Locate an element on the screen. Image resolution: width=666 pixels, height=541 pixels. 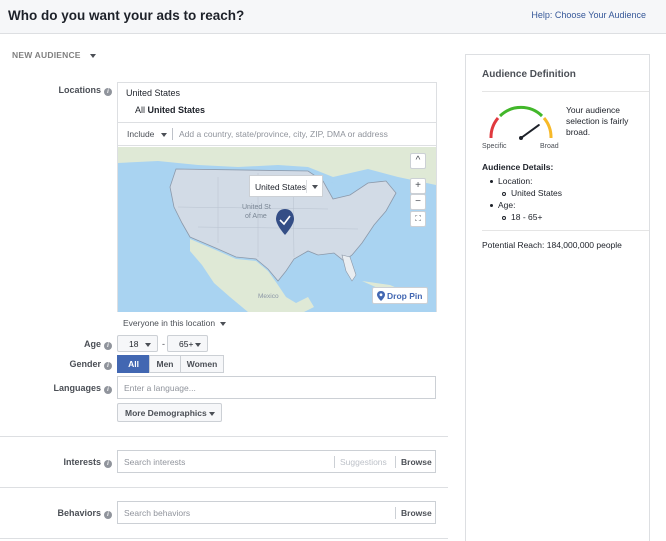
gender-selector: All Men Women is located at coordinates (170, 364).